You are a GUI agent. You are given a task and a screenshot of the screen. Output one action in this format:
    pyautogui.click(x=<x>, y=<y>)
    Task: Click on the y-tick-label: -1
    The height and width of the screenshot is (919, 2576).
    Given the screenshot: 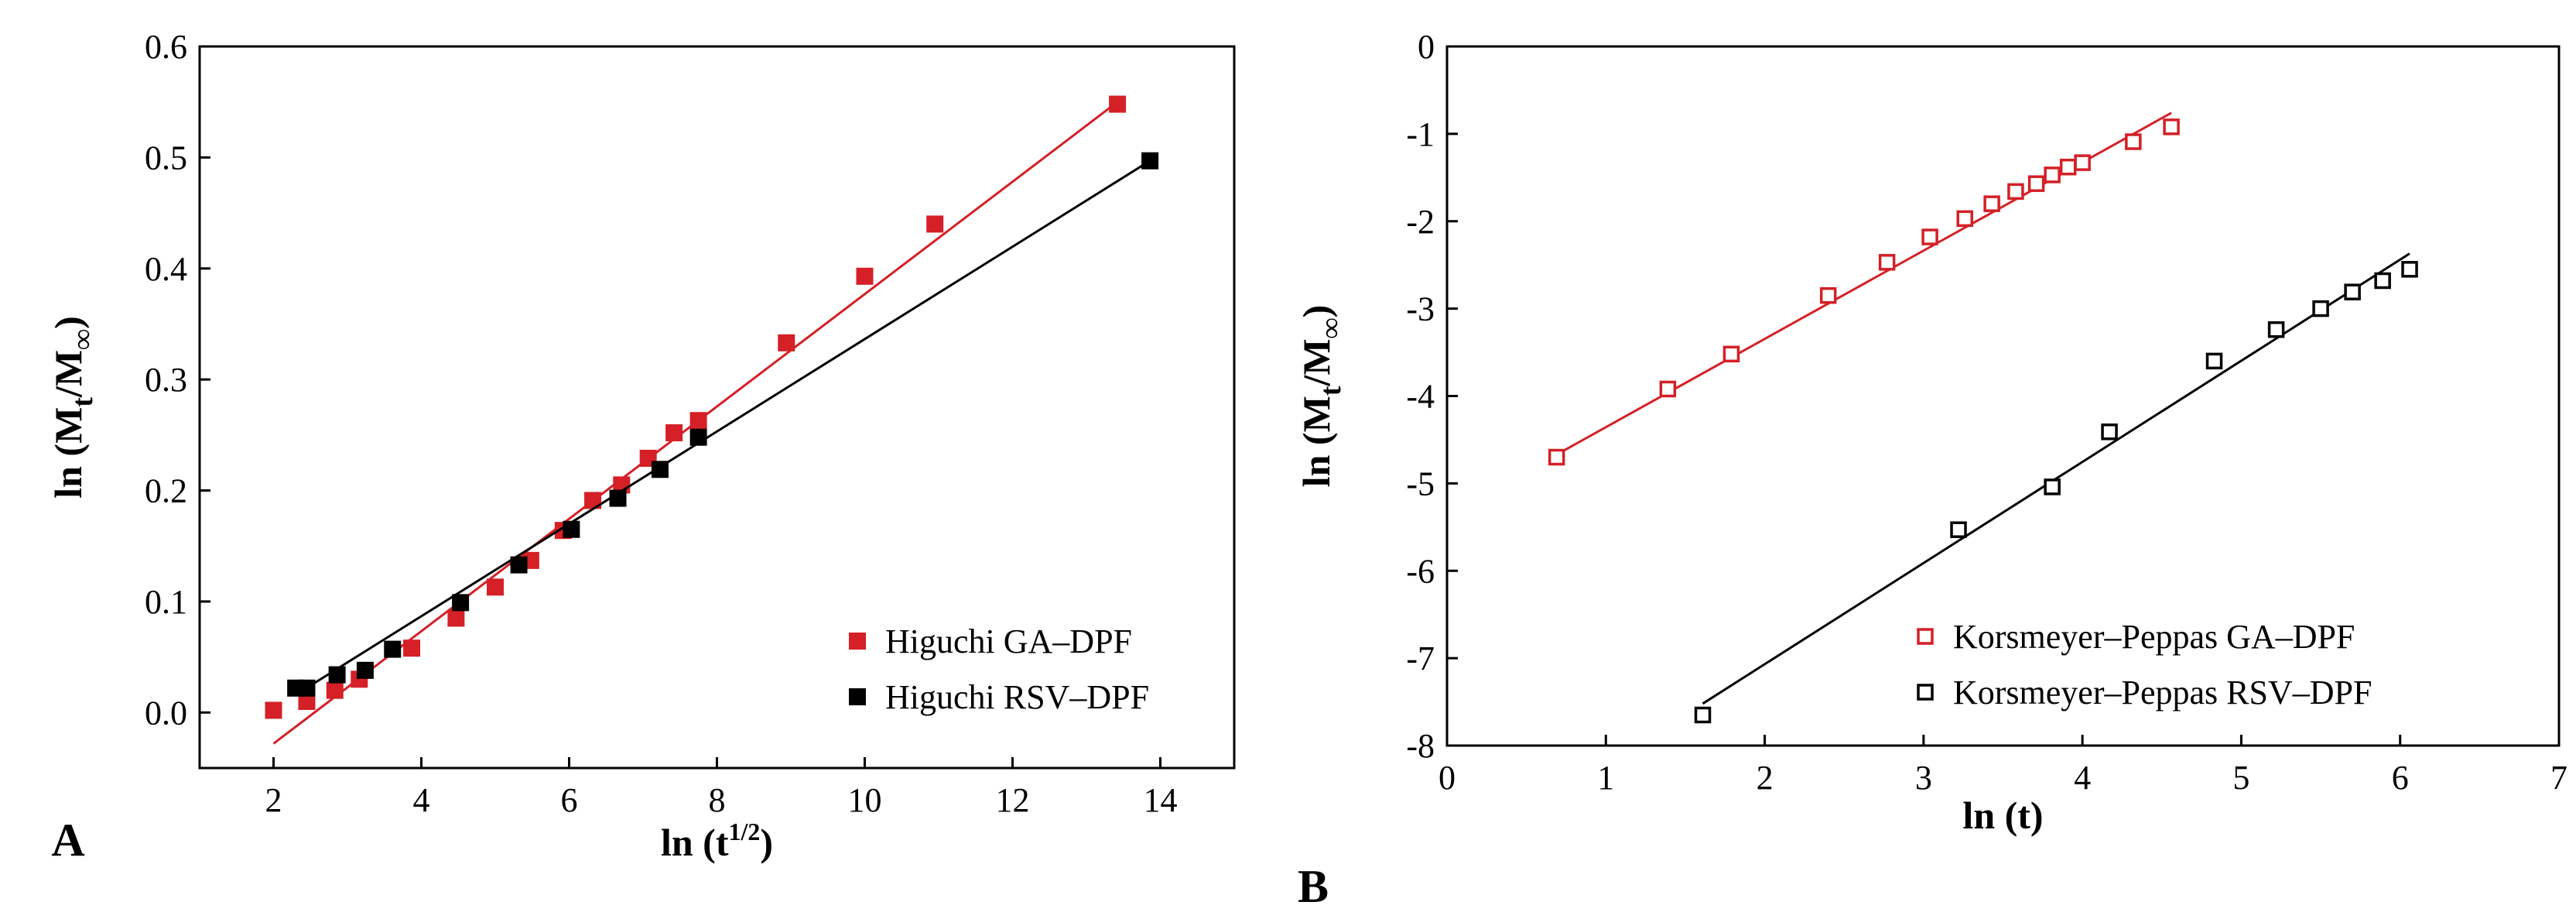 What is the action you would take?
    pyautogui.click(x=1421, y=134)
    